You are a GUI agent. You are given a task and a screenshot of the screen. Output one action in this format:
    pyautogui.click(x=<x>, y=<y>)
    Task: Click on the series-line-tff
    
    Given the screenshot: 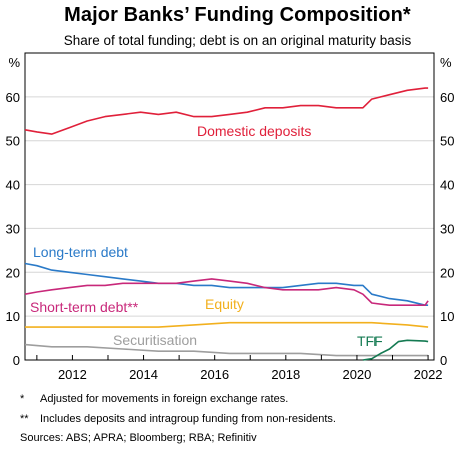 What is the action you would take?
    pyautogui.click(x=395, y=350)
    